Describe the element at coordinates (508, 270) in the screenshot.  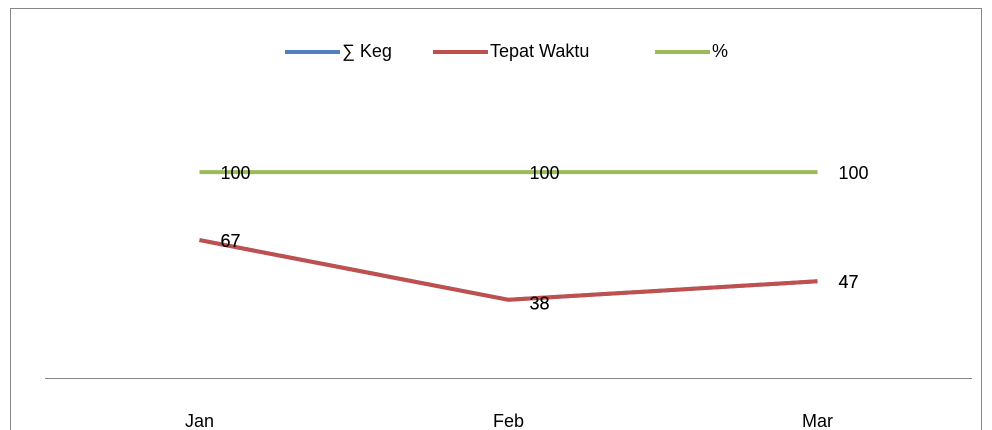
I see `series-line` at that location.